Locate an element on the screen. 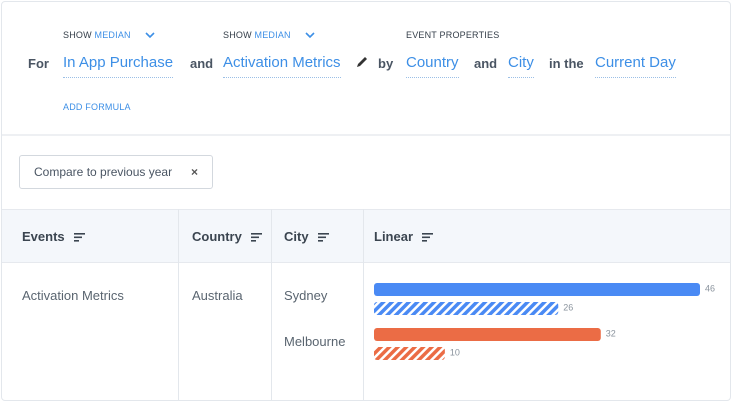 This screenshot has width=734, height=404. column-header: City is located at coordinates (296, 236).